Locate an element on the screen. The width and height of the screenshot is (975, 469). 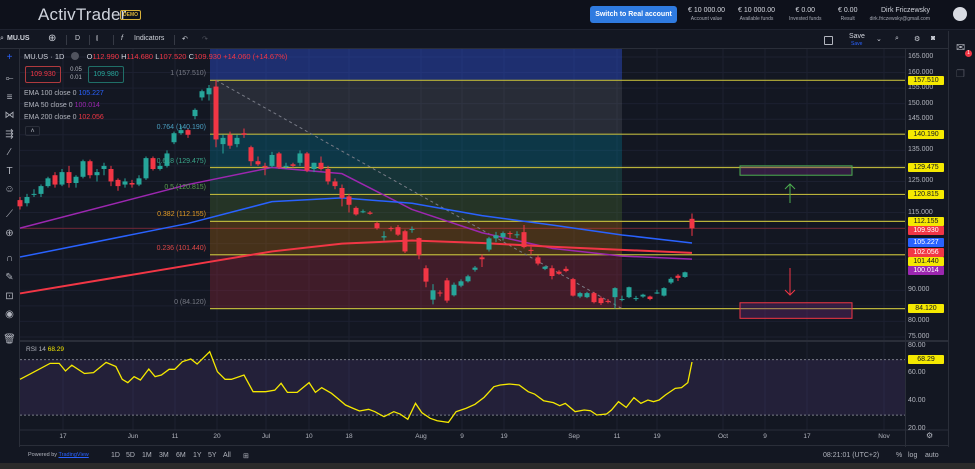
settings-gear-icon: ⚙ is located at coordinates (917, 39).